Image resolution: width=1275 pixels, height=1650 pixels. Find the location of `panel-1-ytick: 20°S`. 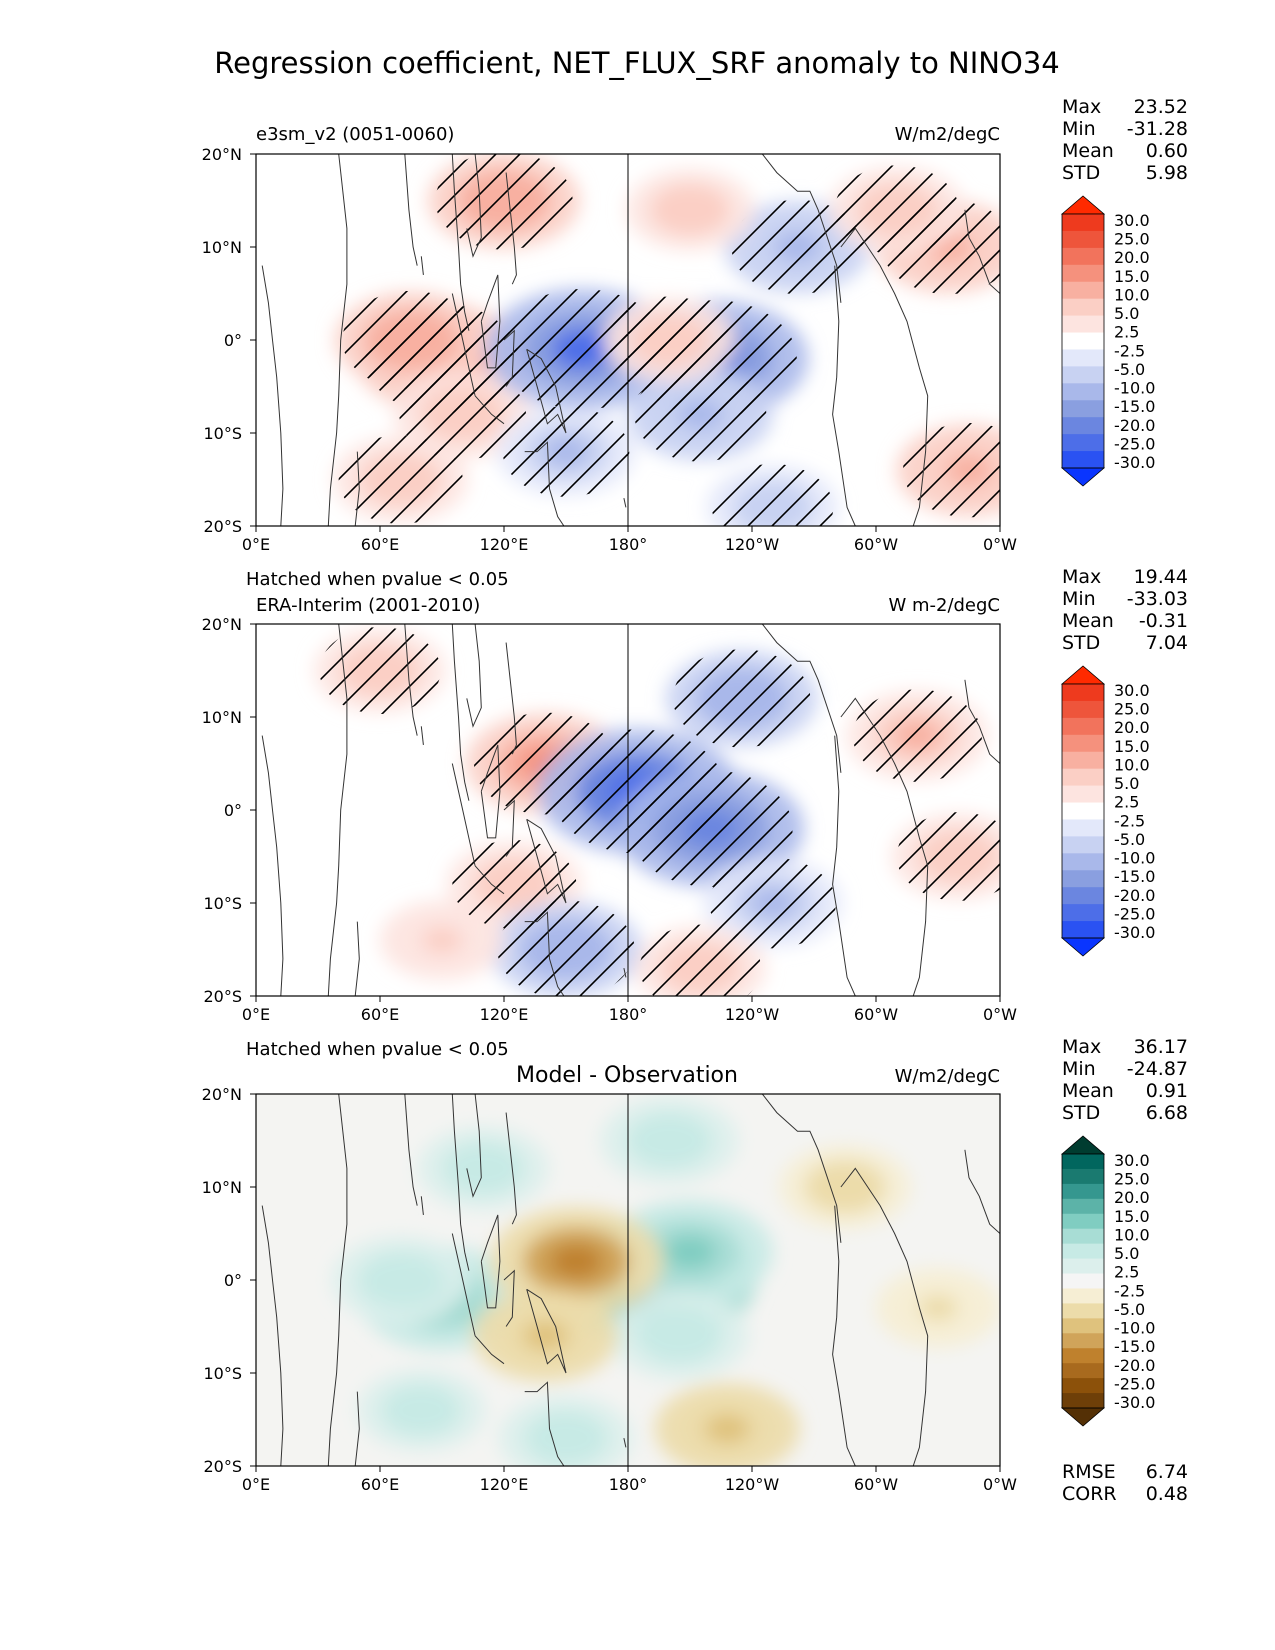

panel-1-ytick: 20°S is located at coordinates (222, 526).